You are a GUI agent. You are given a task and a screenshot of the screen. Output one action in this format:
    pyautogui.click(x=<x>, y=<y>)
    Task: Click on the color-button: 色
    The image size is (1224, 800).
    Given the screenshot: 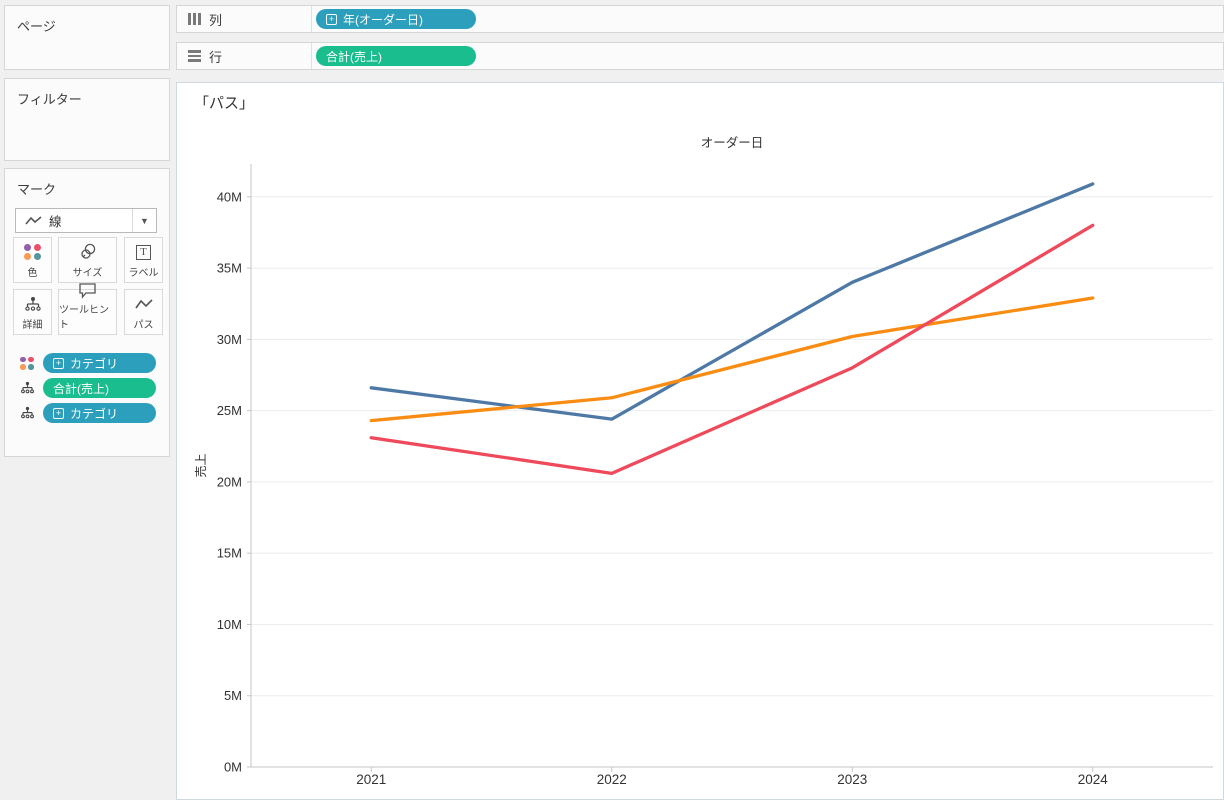 What is the action you would take?
    pyautogui.click(x=32, y=260)
    